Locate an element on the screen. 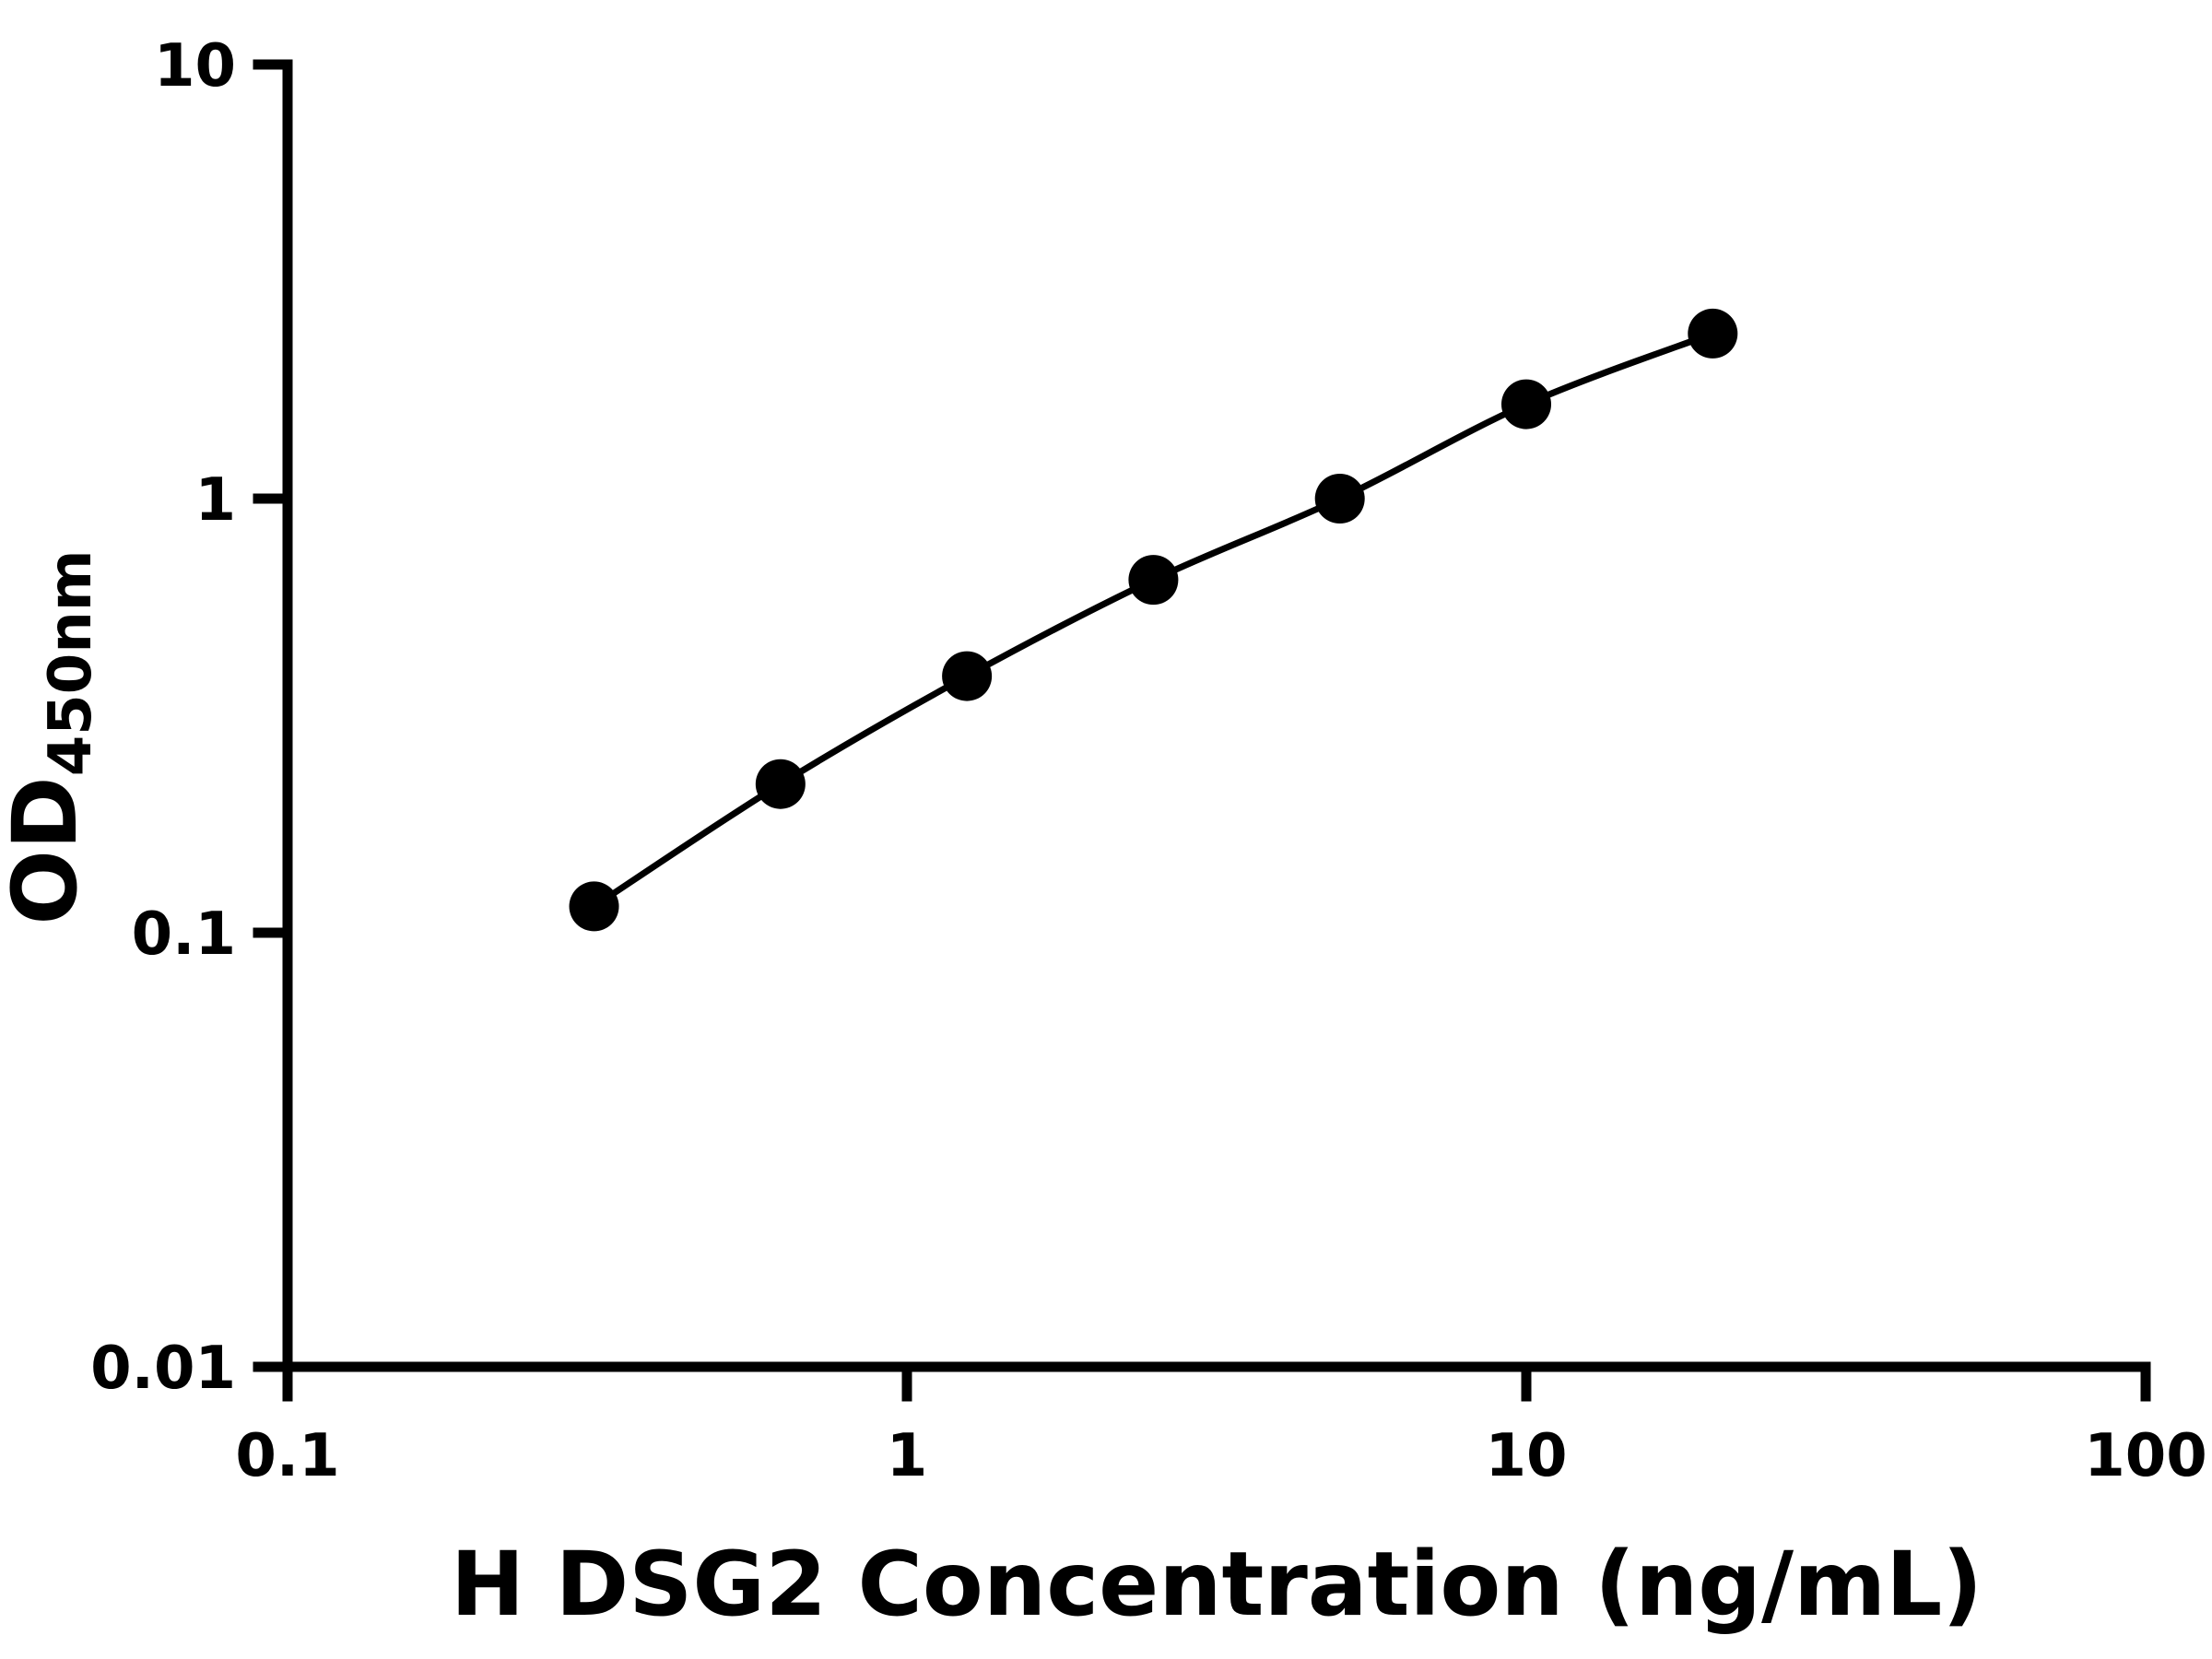 The image size is (2212, 1659). y-tick-label: 10 is located at coordinates (195, 66).